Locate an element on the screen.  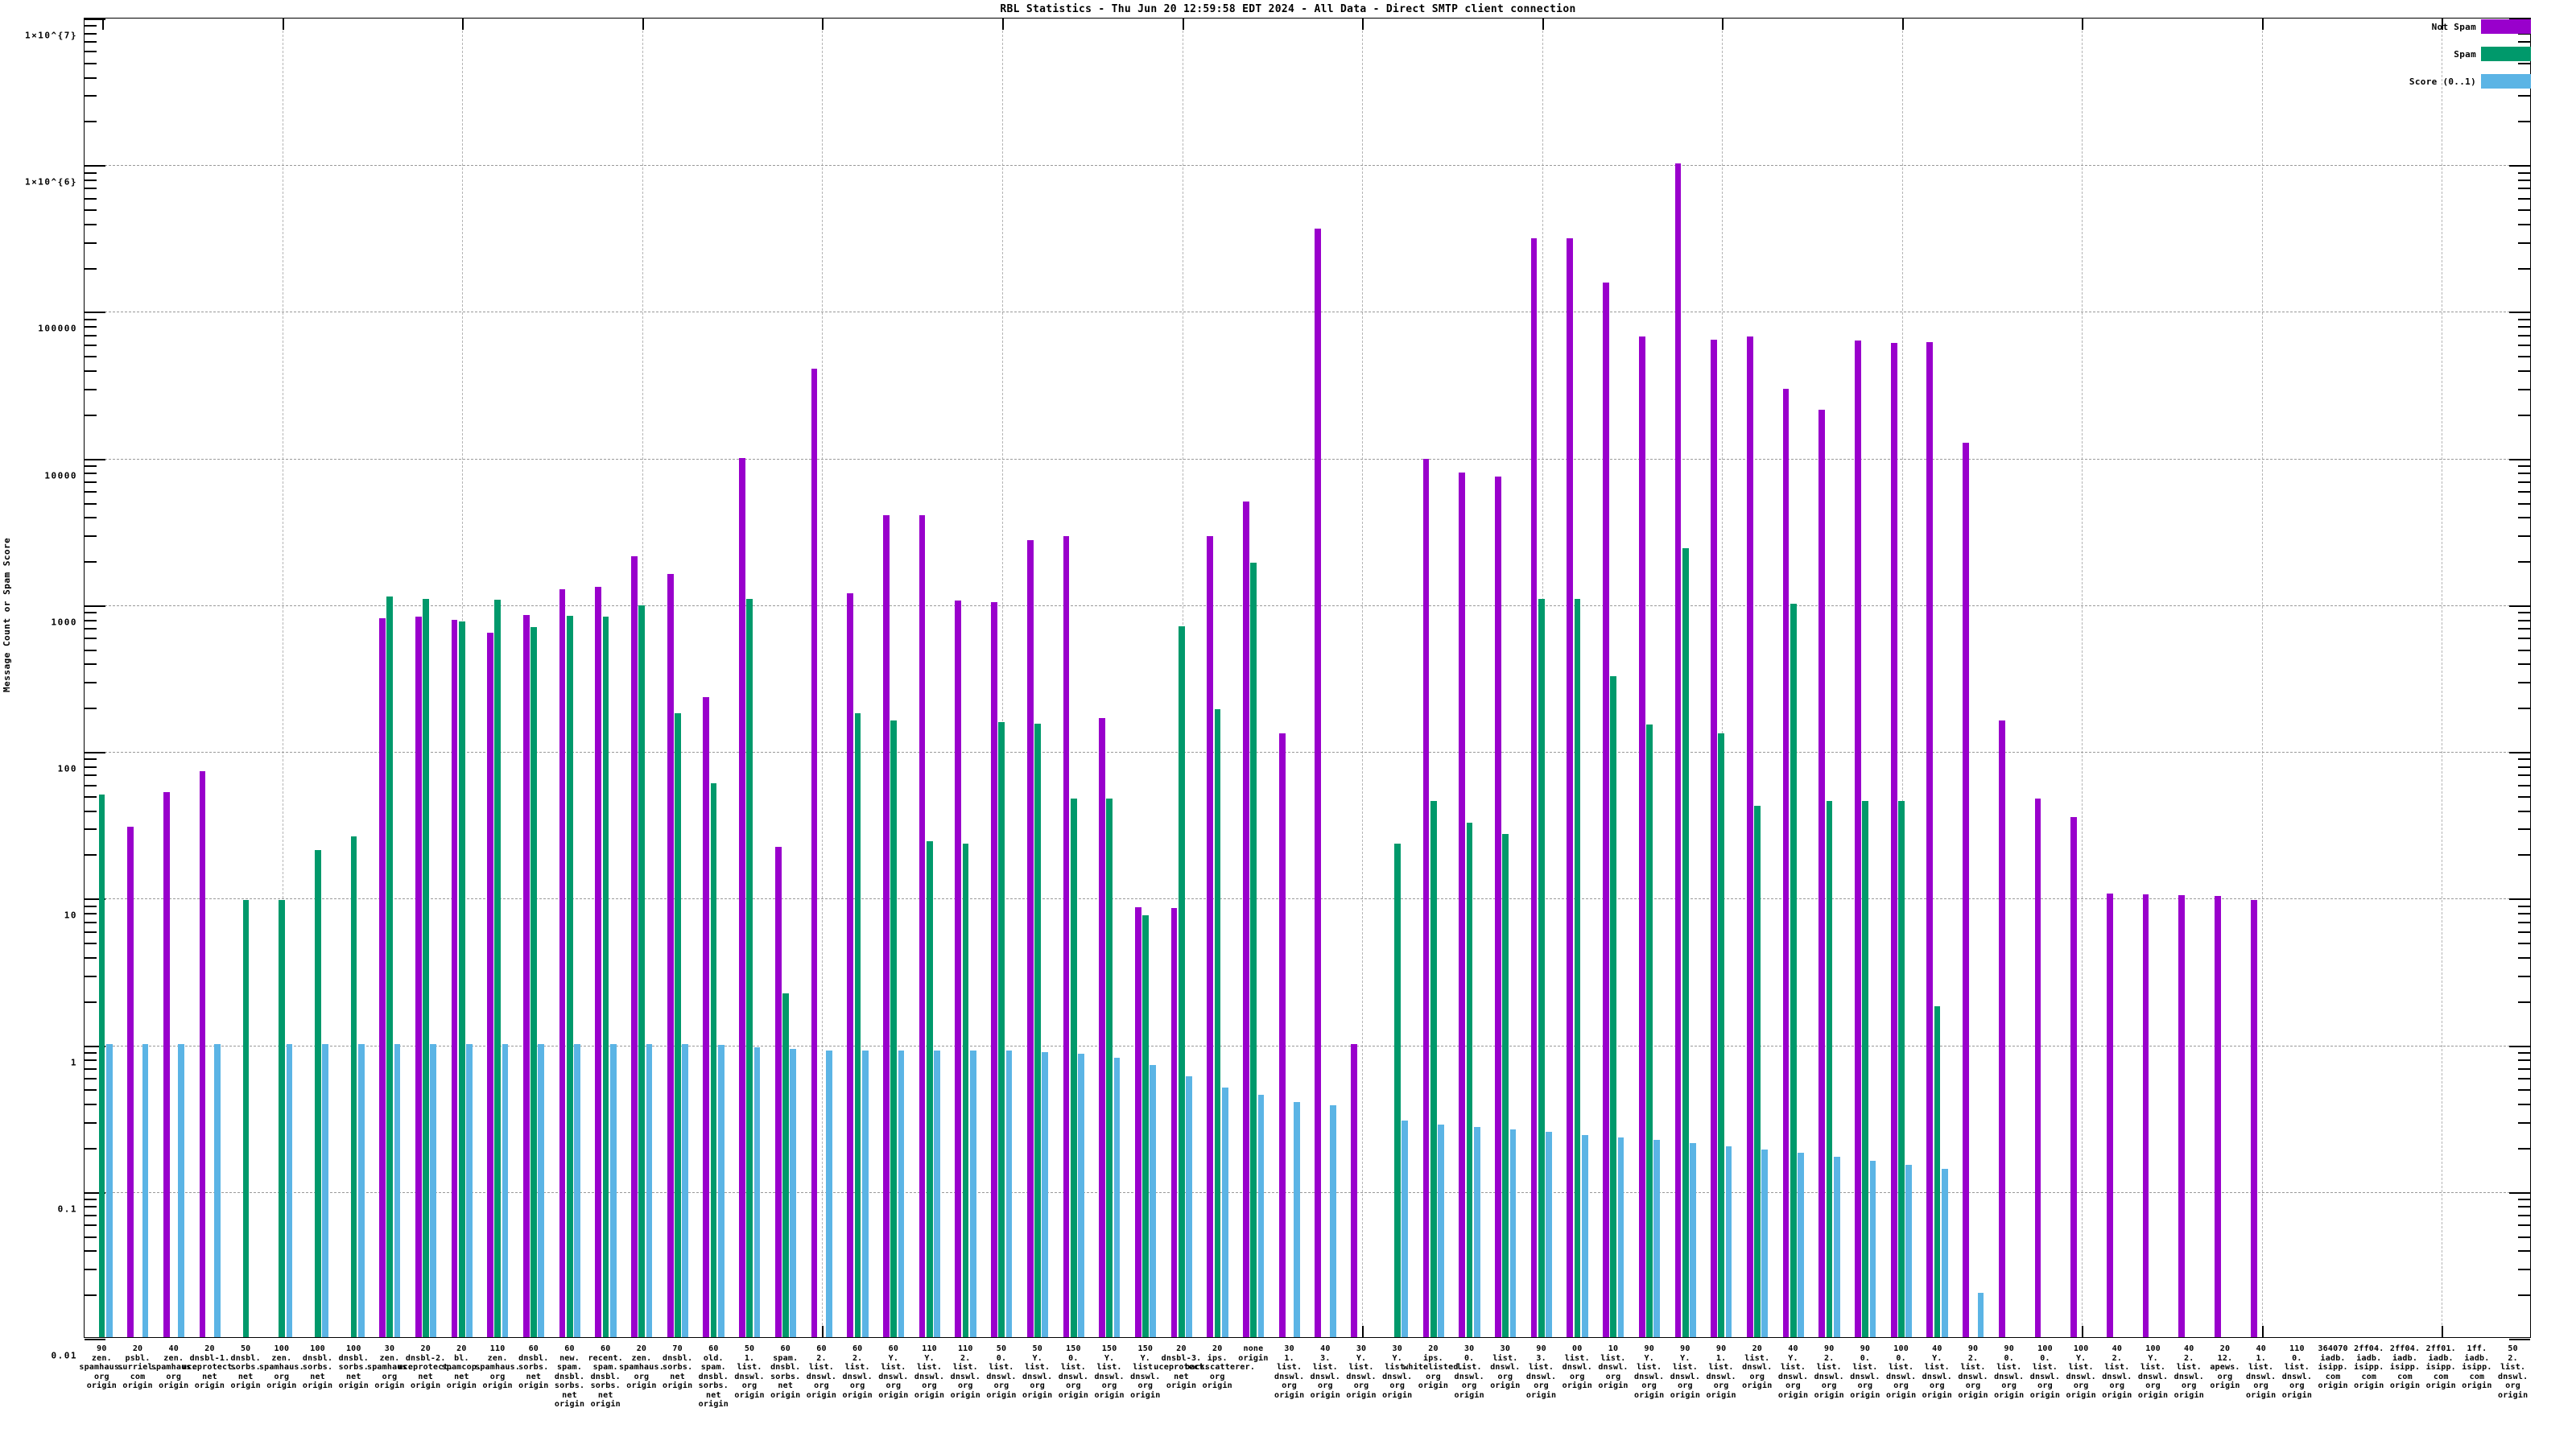
x-axis-tick-label: 20 psbl. surriel. com origin is located at coordinates (138, 1367).